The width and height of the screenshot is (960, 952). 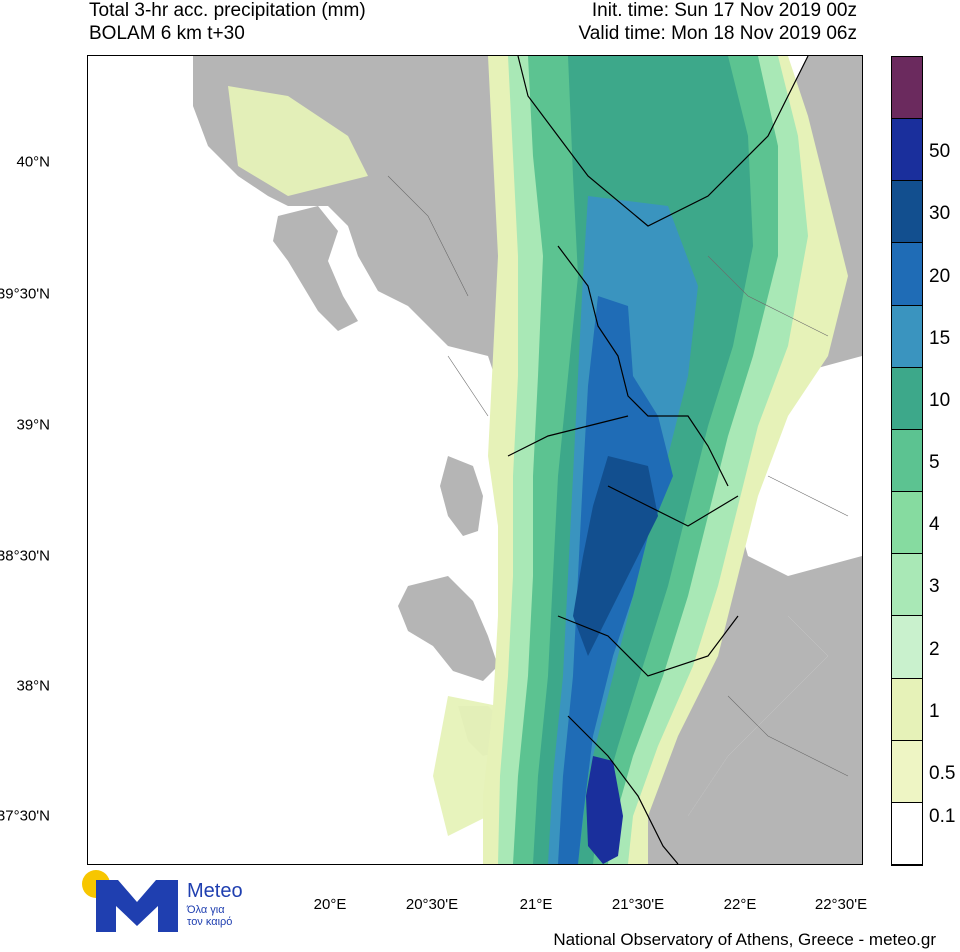 I want to click on lon-label: 20°E, so click(x=330, y=904).